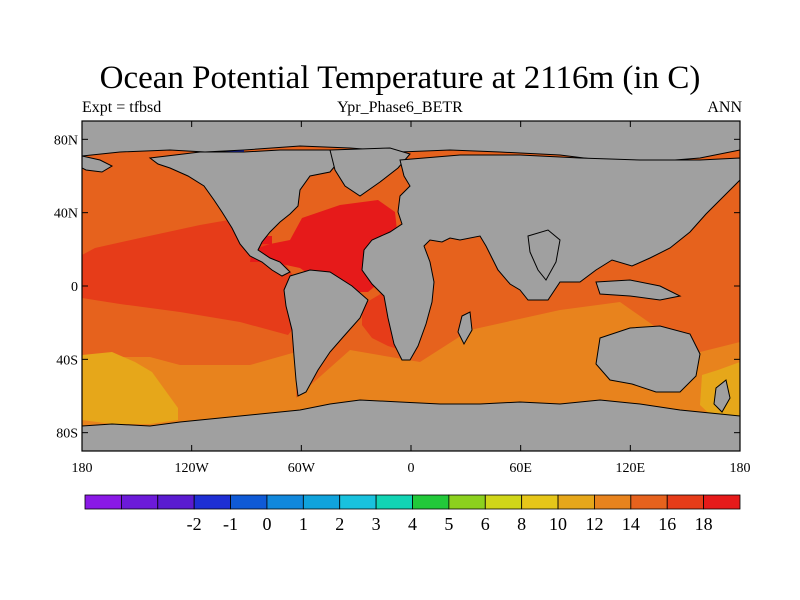 The image size is (800, 600). Describe the element at coordinates (324, 246) in the screenshot. I see `field-18-north-atlantic` at that location.